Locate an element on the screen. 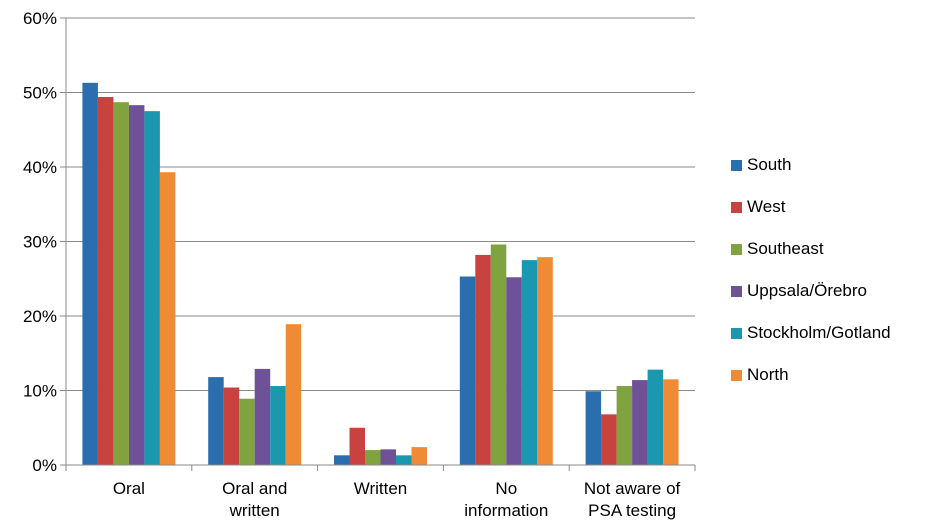 The width and height of the screenshot is (929, 531). y-tick-label: 50% is located at coordinates (40, 93).